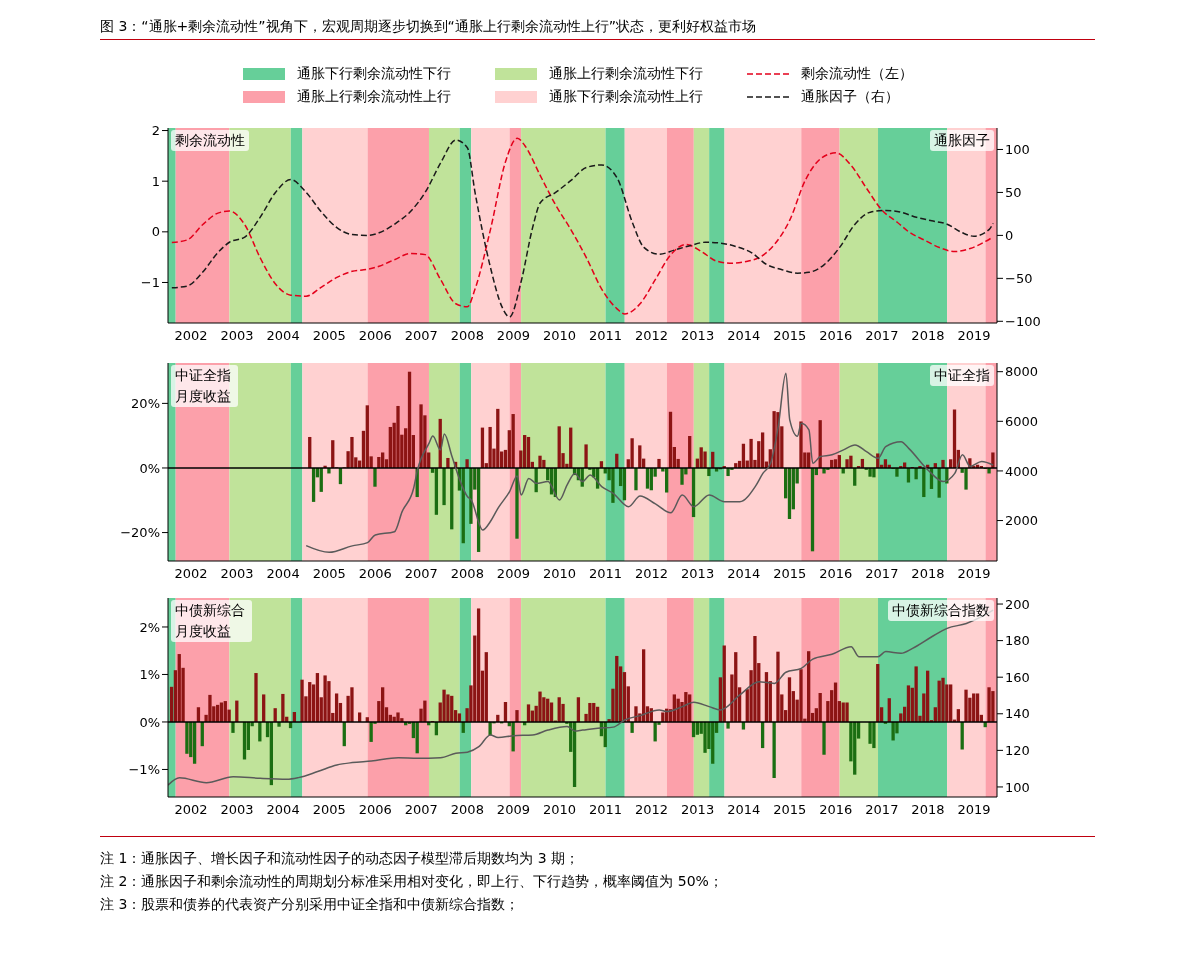  What do you see at coordinates (1017, 750) in the screenshot?
I see `y2-tick-label: 120` at bounding box center [1017, 750].